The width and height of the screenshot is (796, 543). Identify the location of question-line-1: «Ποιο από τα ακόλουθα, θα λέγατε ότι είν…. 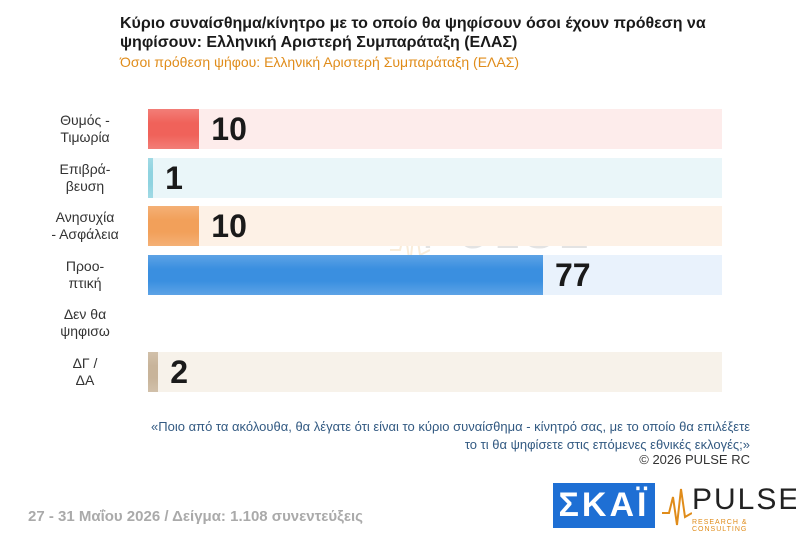
(450, 426).